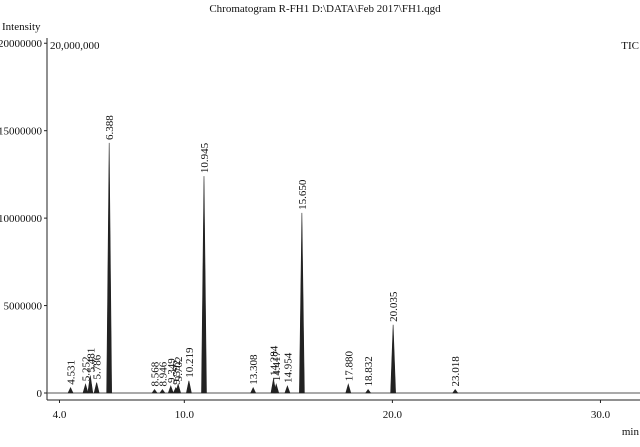 Image resolution: width=640 pixels, height=447 pixels. Describe the element at coordinates (172, 370) in the screenshot. I see `peak-label: 9.349` at that location.